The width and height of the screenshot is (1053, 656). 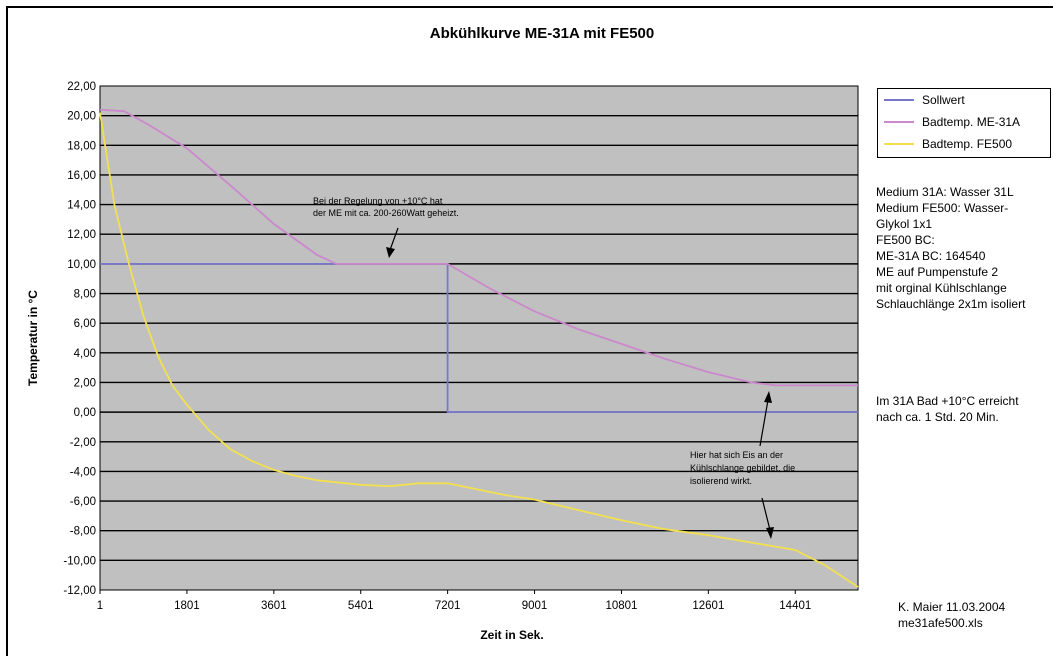 What do you see at coordinates (187, 606) in the screenshot?
I see `x-tick-label: 1801` at bounding box center [187, 606].